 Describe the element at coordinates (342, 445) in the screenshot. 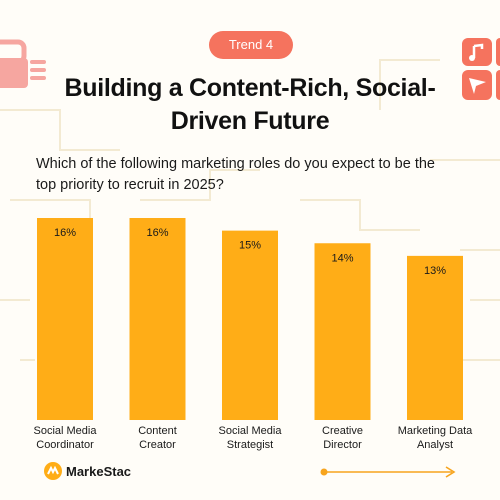

I see `category-label-3-1: Director` at that location.